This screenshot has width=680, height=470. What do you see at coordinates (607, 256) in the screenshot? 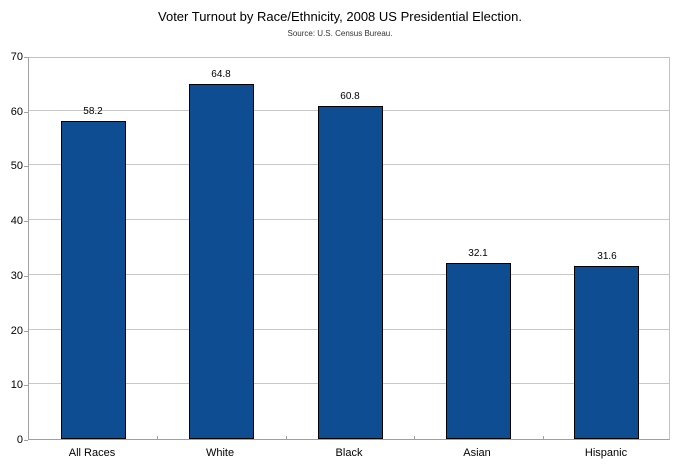
I see `bar-value-label: 31.6` at bounding box center [607, 256].